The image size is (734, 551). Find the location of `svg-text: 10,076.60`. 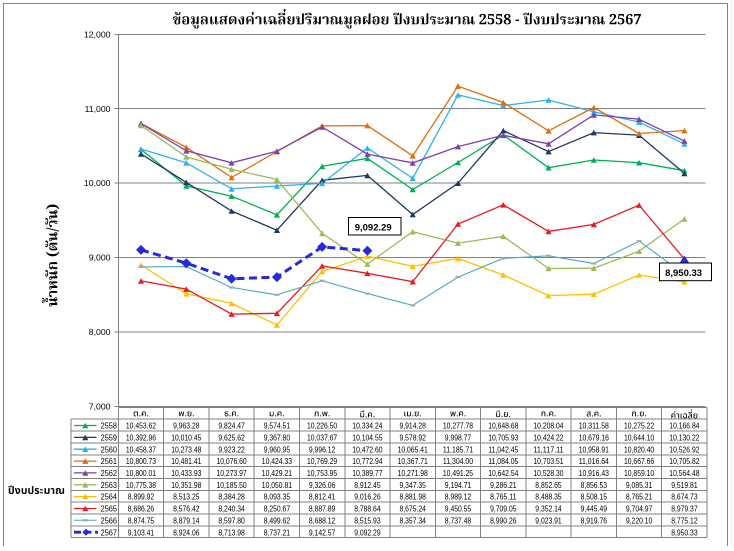

svg-text: 10,076.60 is located at coordinates (232, 461).